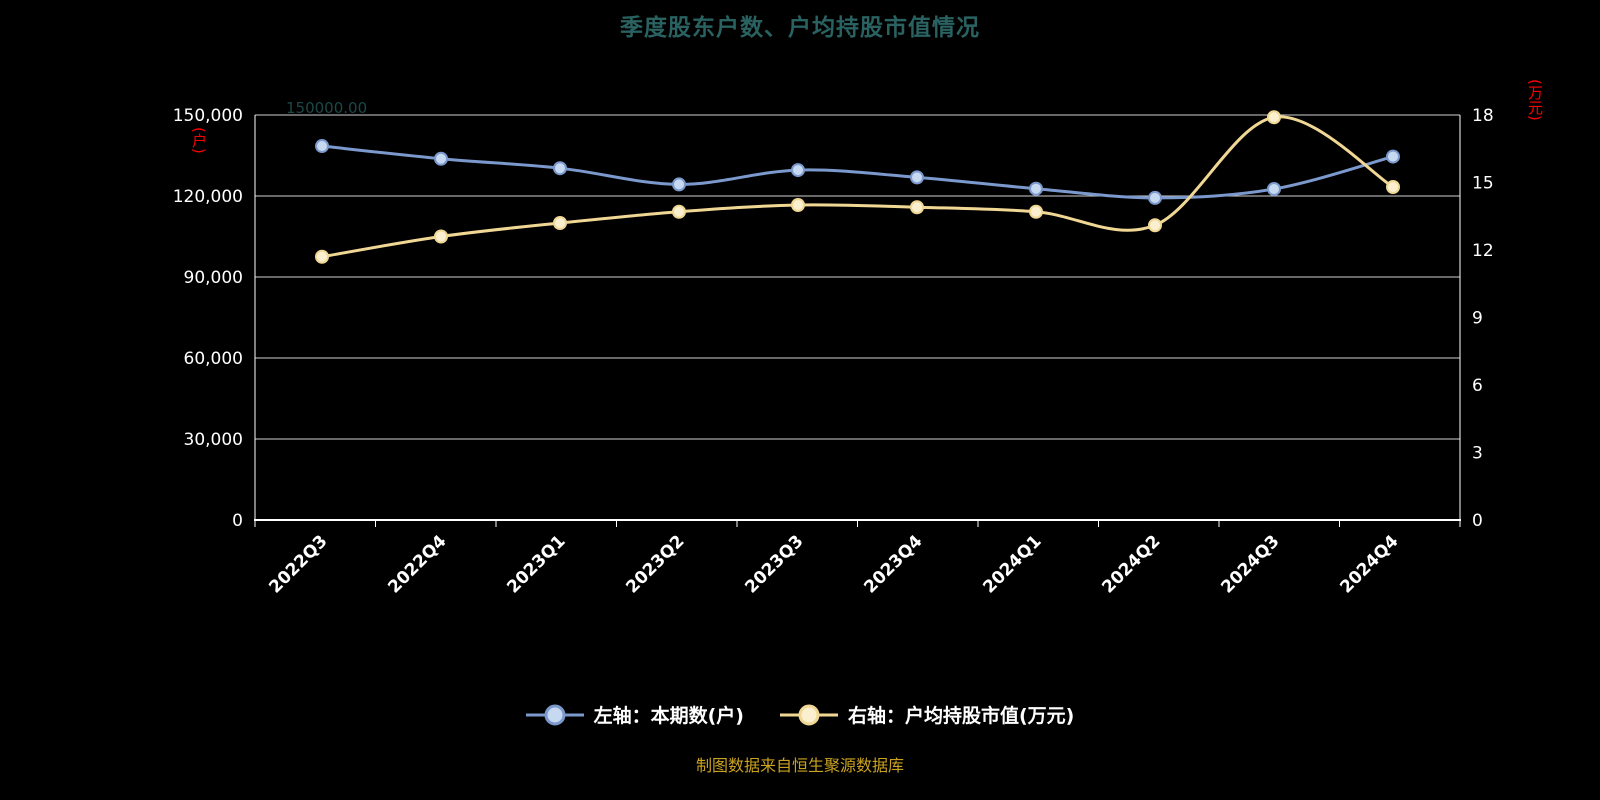 The height and width of the screenshot is (800, 1600). What do you see at coordinates (1483, 251) in the screenshot?
I see `right-axis-tick-label: 12` at bounding box center [1483, 251].